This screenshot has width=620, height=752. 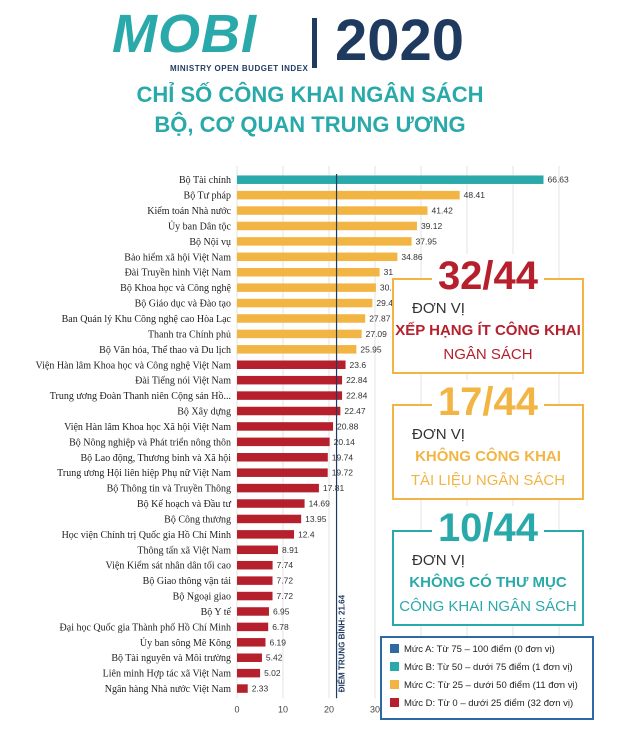 What do you see at coordinates (239, 68) in the screenshot?
I see `logo-subtitle: MINISTRY OPEN BUDGET INDEX` at bounding box center [239, 68].